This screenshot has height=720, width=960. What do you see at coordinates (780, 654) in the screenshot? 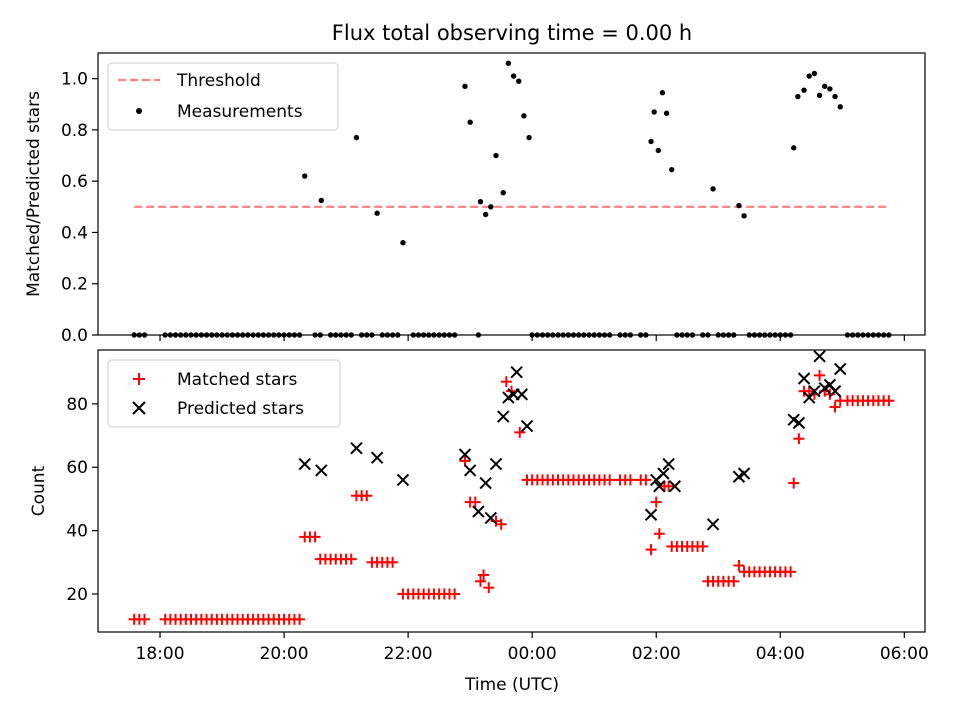
I see `x-tick-label: 04:00` at bounding box center [780, 654].